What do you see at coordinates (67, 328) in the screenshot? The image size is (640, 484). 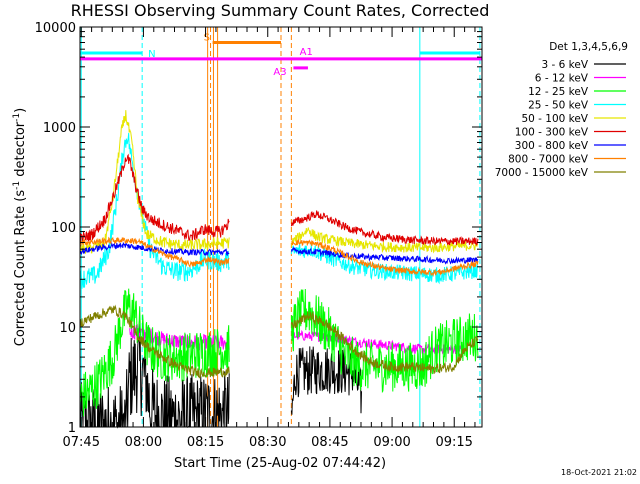 I see `y-tick-label-1: 10` at bounding box center [67, 328].